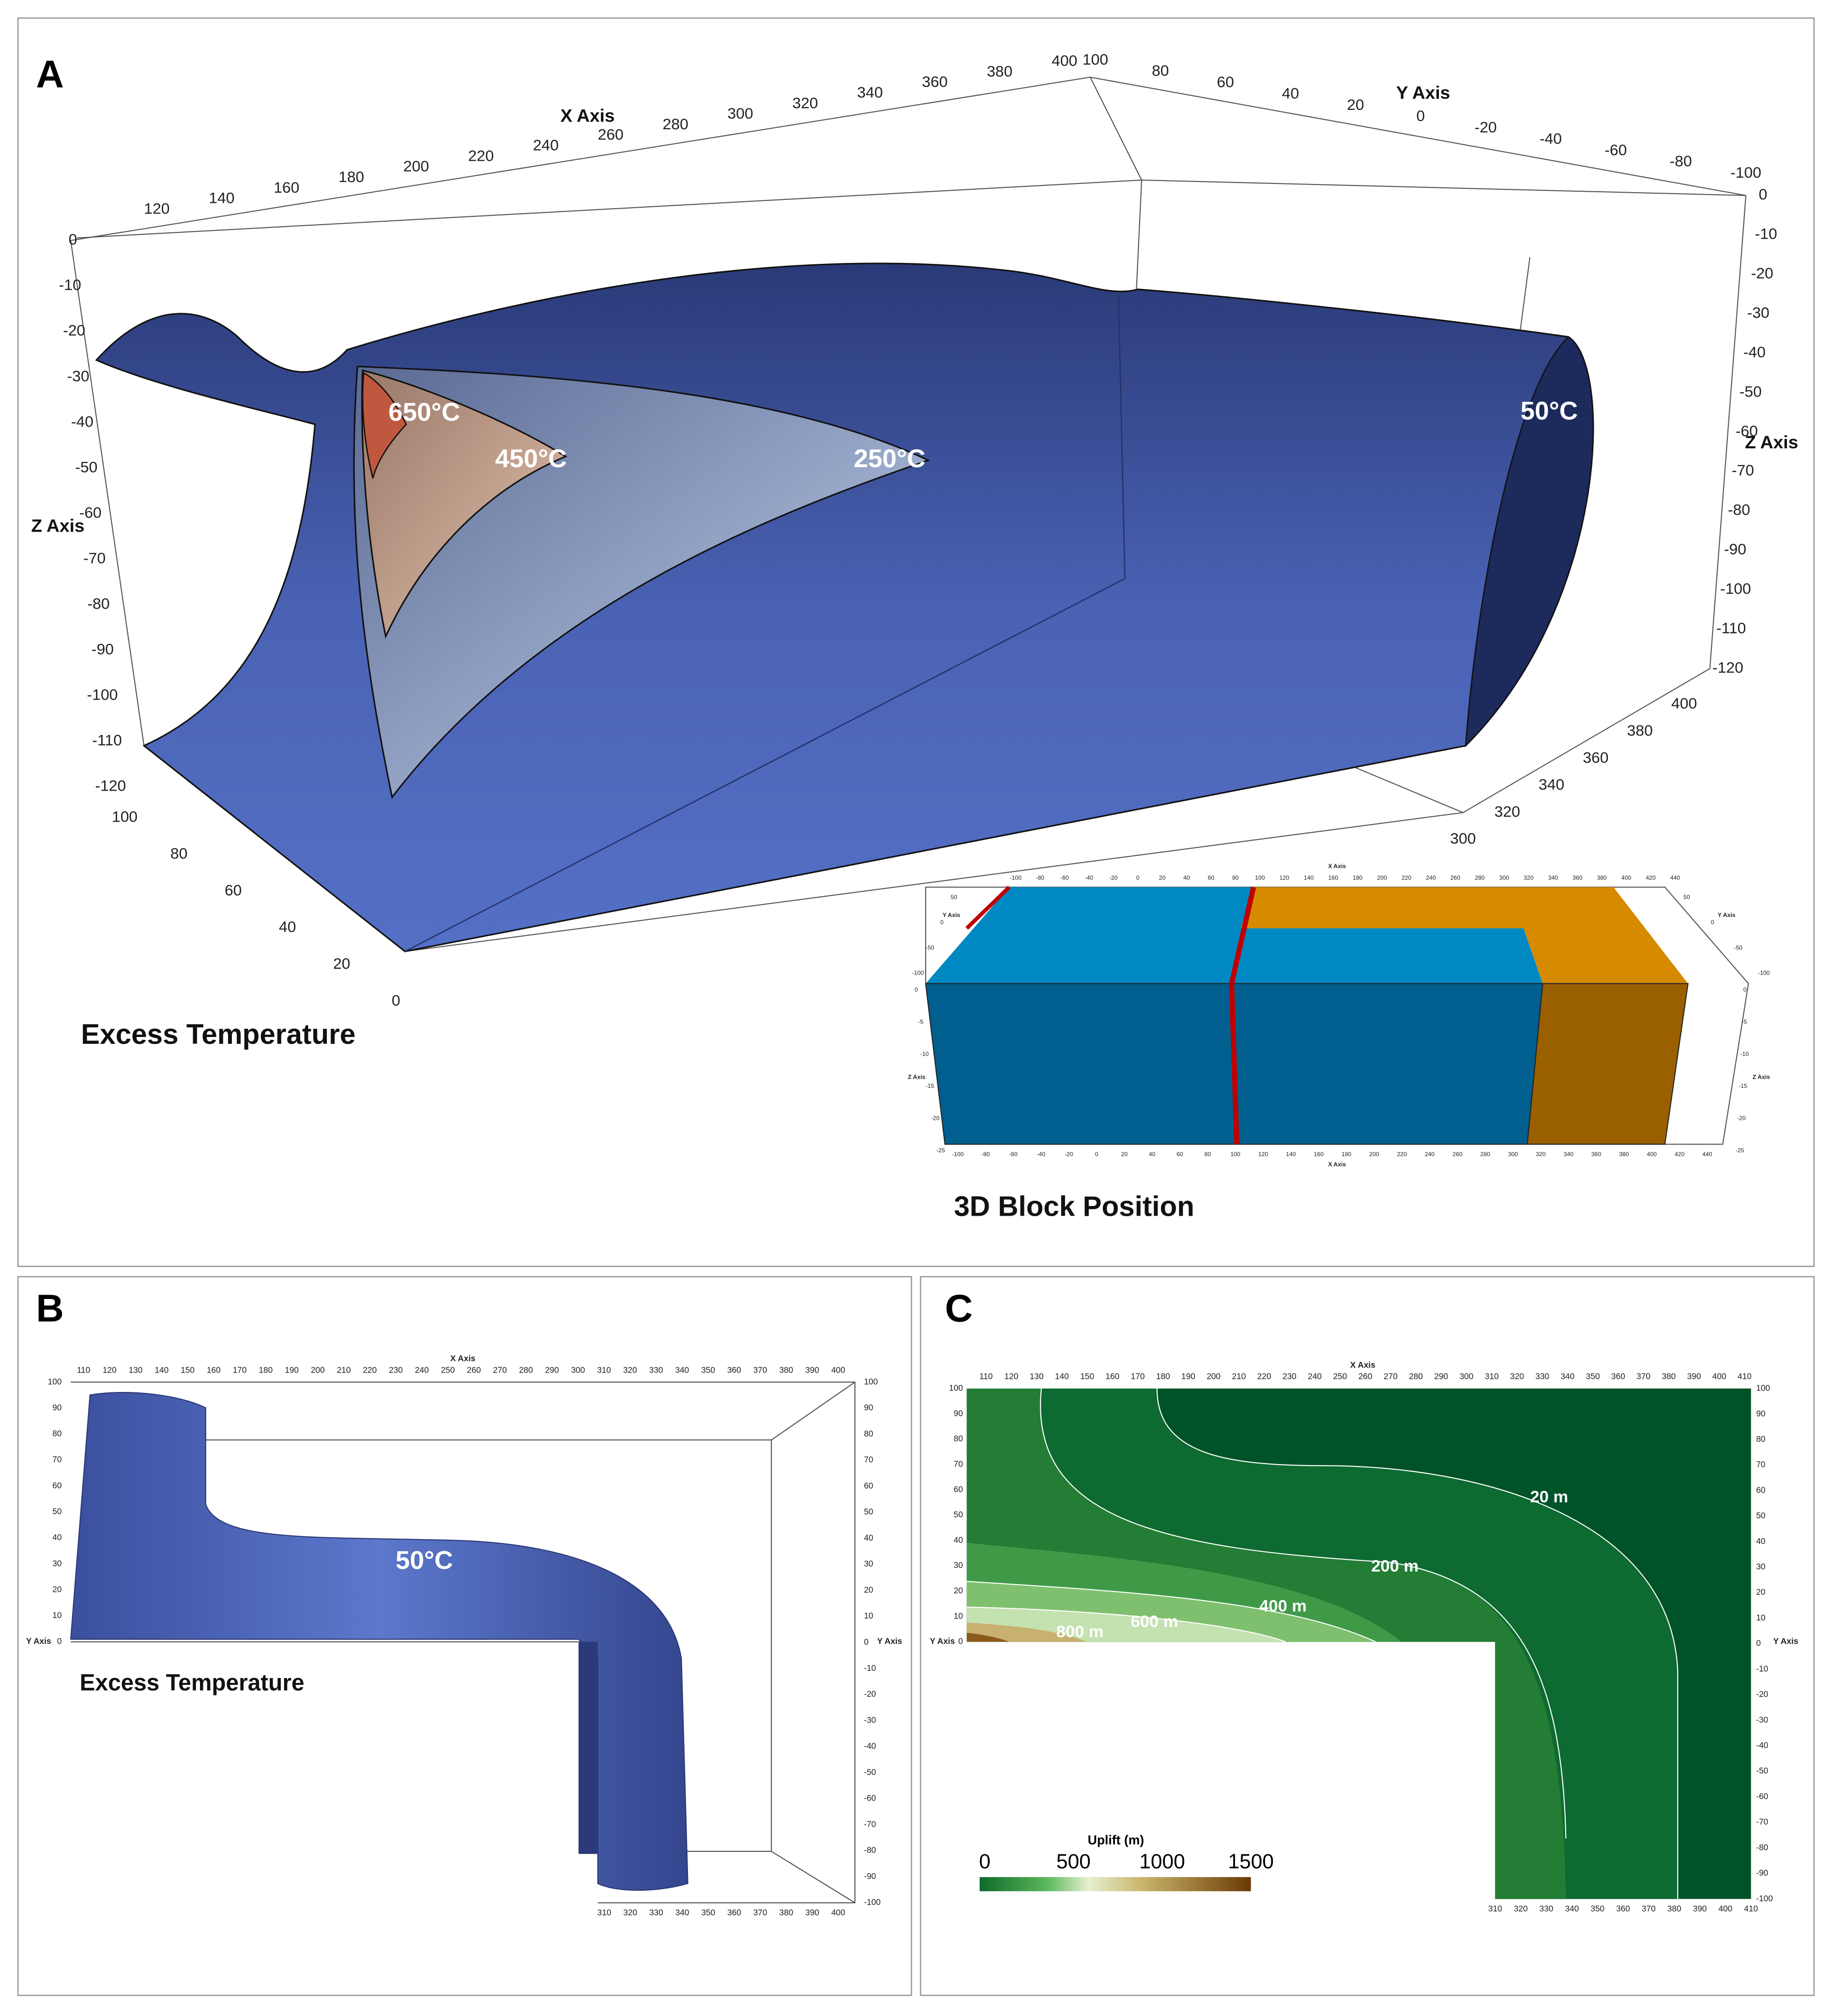 The height and width of the screenshot is (2016, 1832). I want to click on tick-label: -60, so click(1013, 1154).